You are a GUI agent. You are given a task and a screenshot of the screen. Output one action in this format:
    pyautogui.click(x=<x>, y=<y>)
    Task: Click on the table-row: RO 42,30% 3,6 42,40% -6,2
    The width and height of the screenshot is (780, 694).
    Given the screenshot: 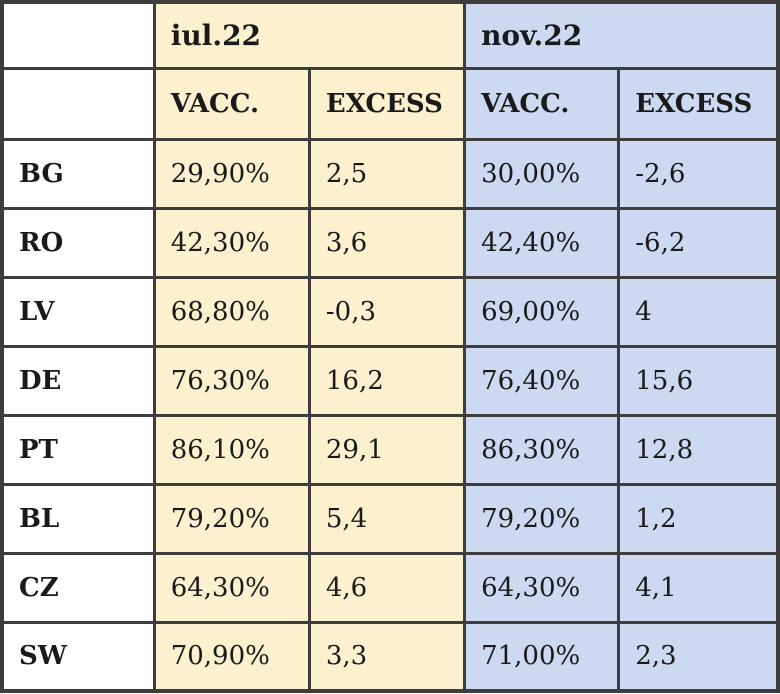 What is the action you would take?
    pyautogui.click(x=390, y=242)
    